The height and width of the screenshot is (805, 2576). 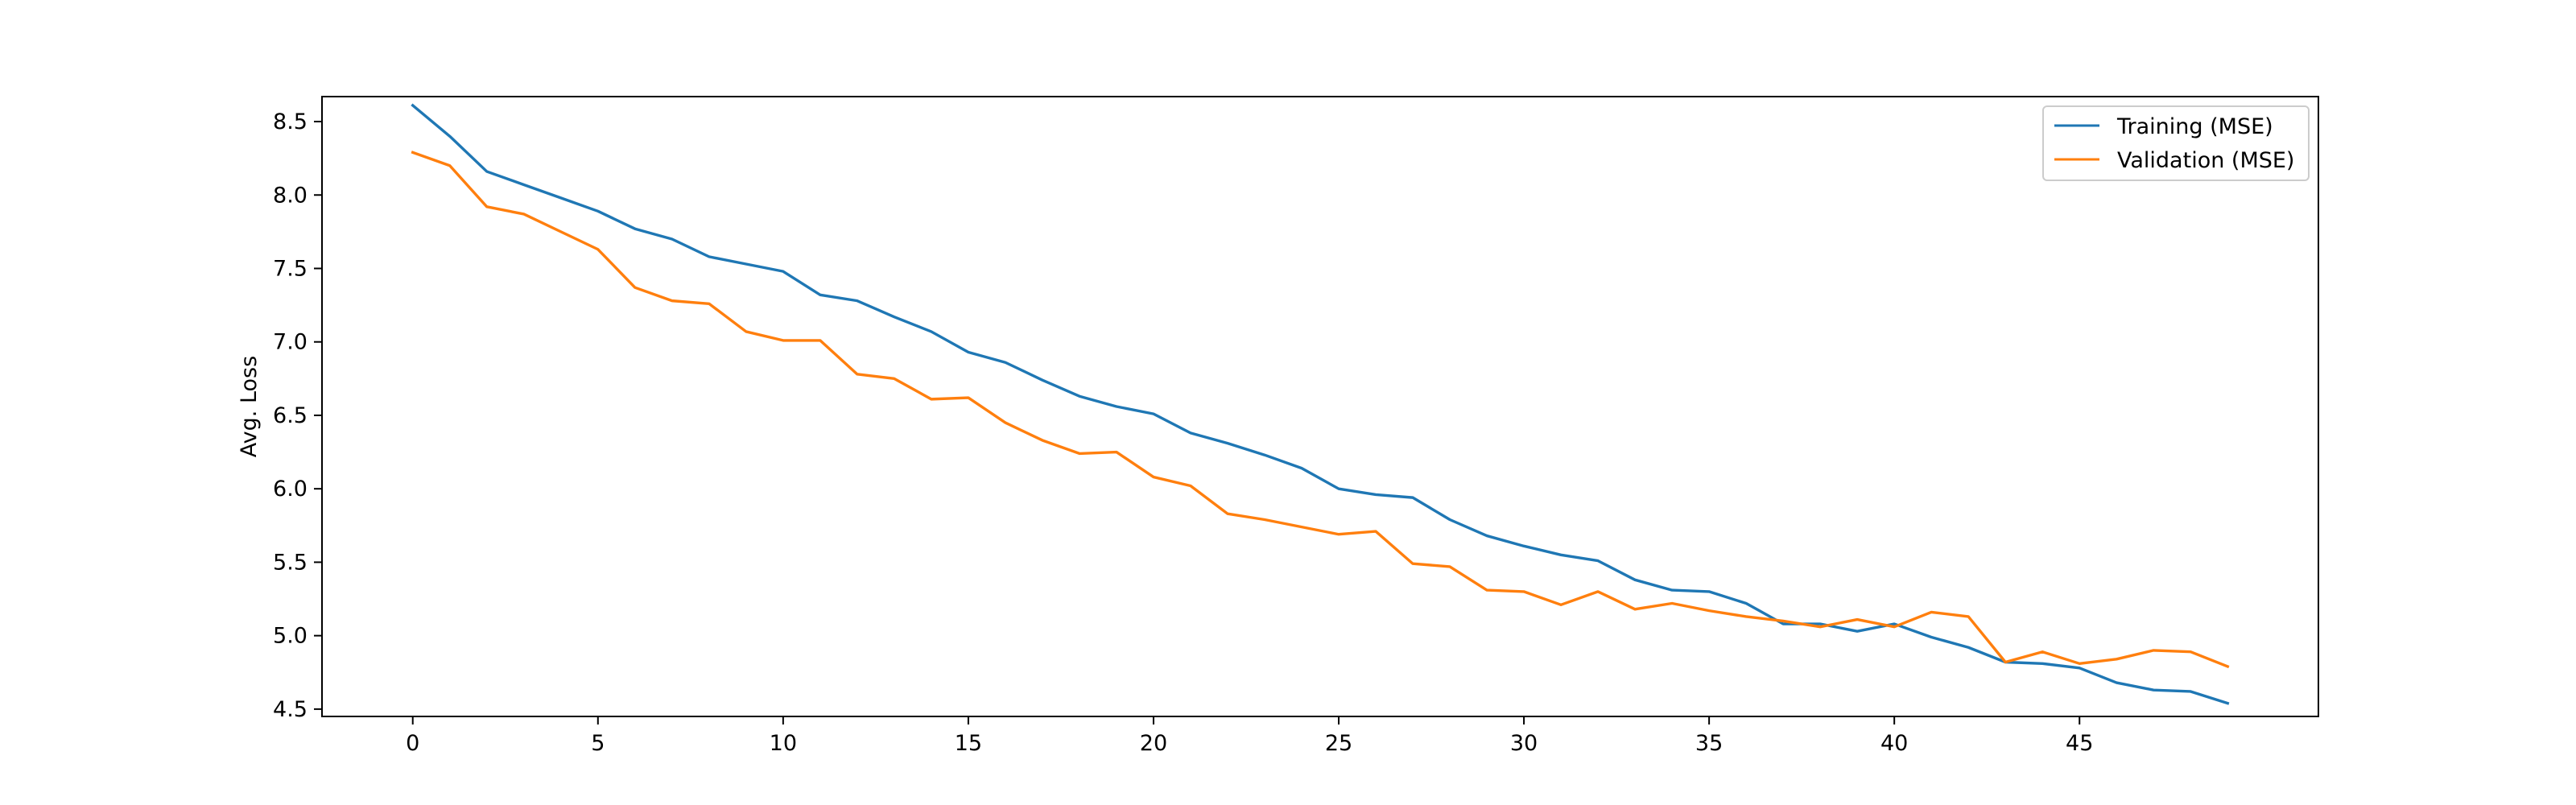 I want to click on x-tick-label-35: 35, so click(x=1709, y=743).